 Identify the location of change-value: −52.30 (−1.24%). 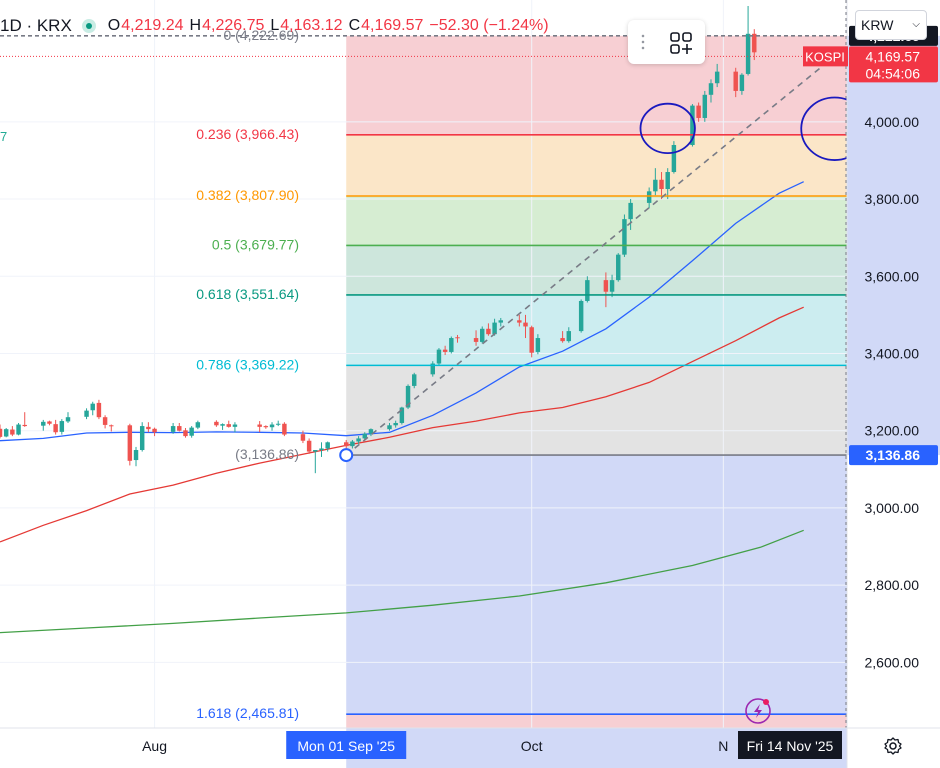
(489, 25).